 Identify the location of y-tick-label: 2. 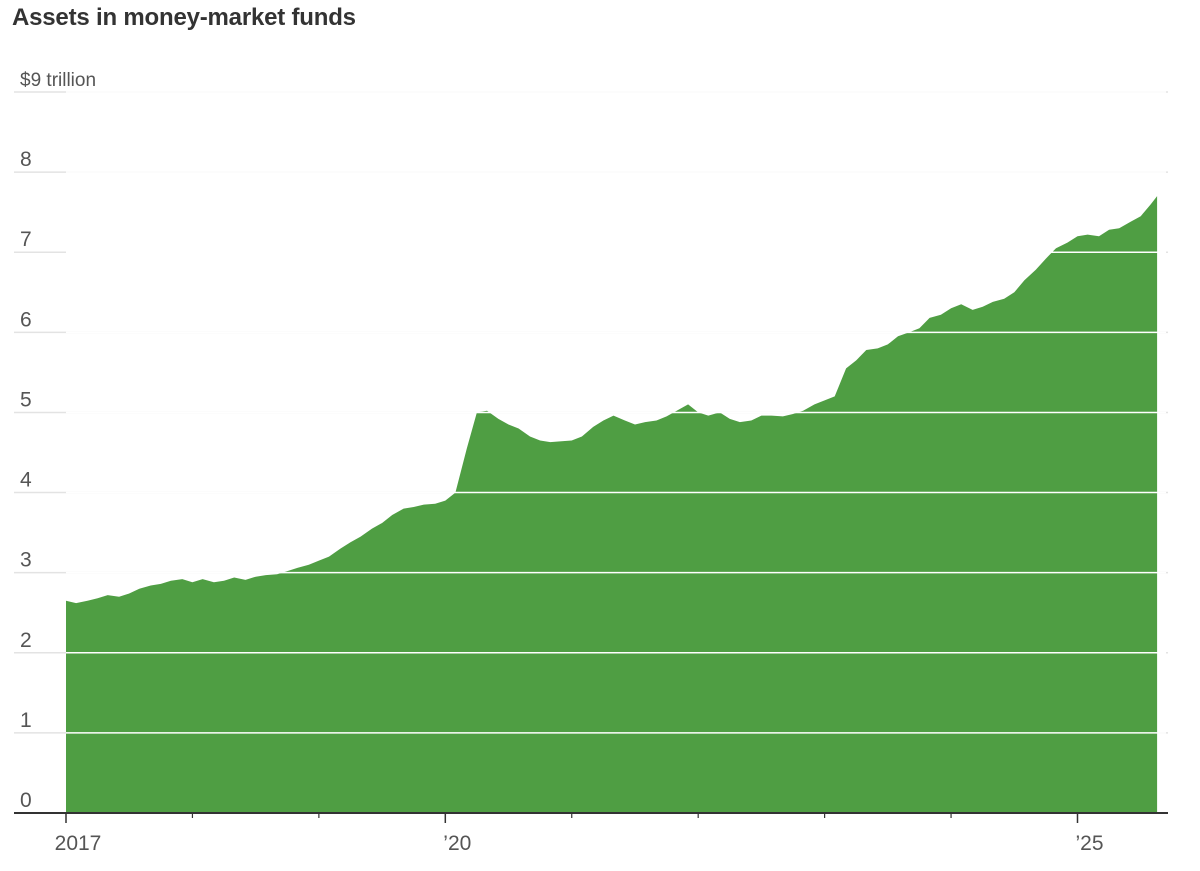
(26, 640).